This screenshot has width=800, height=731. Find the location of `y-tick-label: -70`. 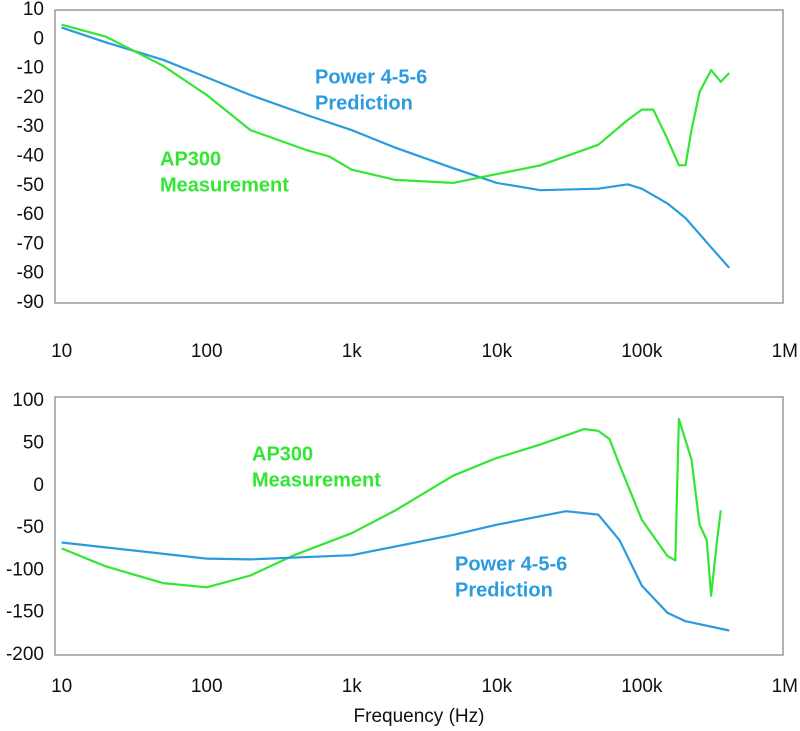

y-tick-label: -70 is located at coordinates (30, 243).